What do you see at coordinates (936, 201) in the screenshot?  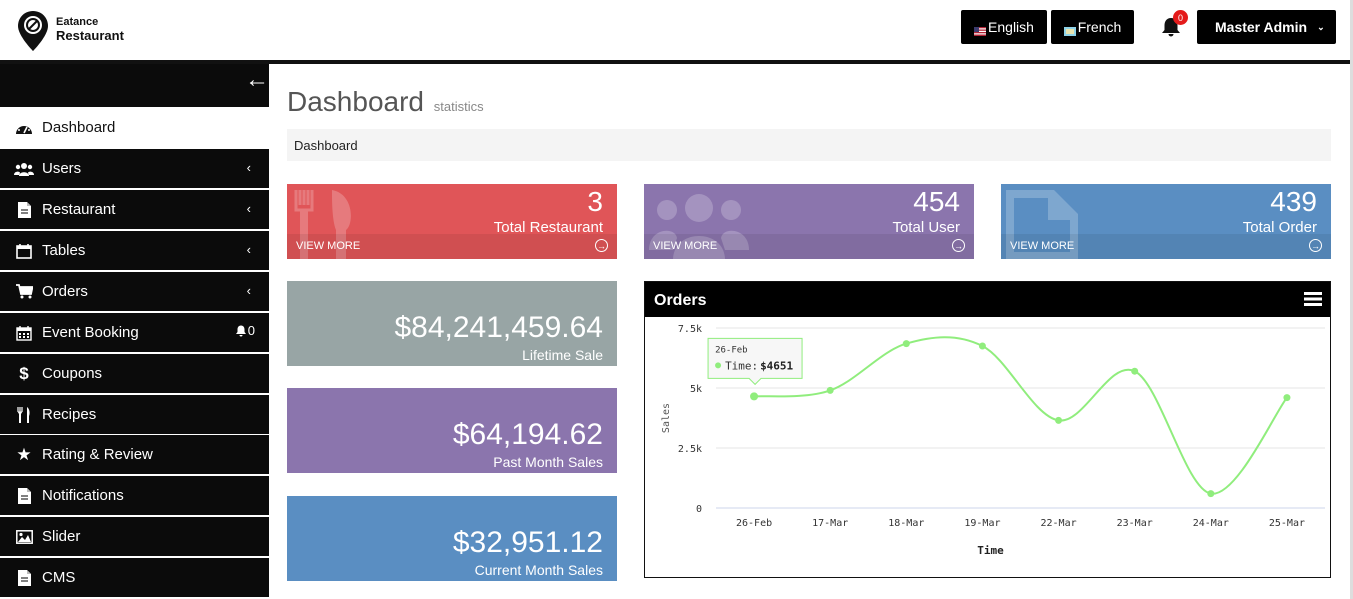 I see `stat-value: 454` at bounding box center [936, 201].